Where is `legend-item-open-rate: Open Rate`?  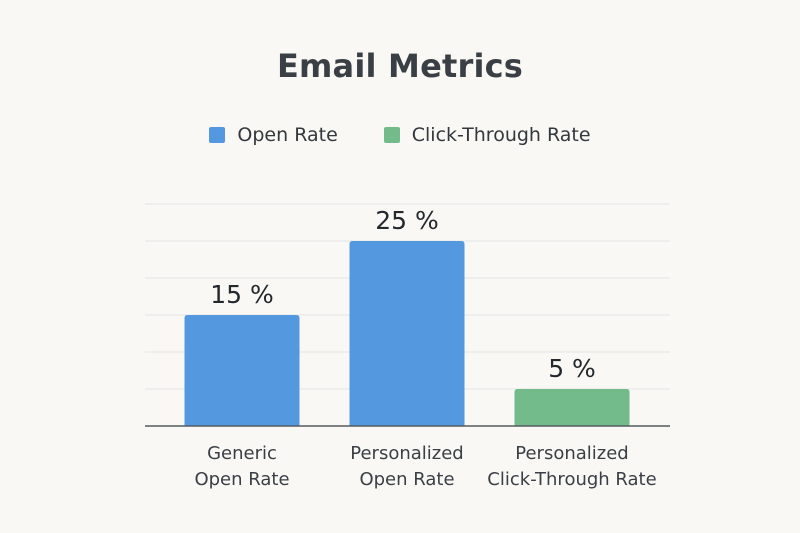
legend-item-open-rate: Open Rate is located at coordinates (273, 135).